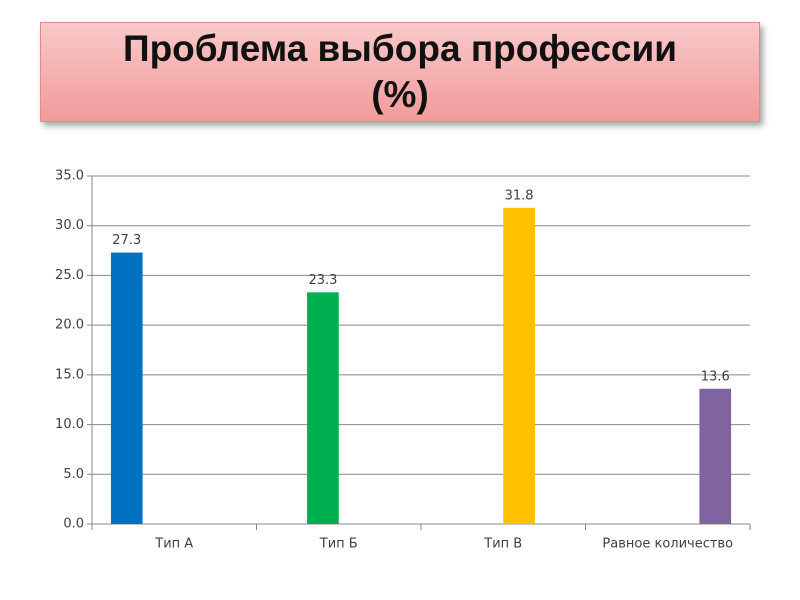  I want to click on data-label: 31.8, so click(519, 195).